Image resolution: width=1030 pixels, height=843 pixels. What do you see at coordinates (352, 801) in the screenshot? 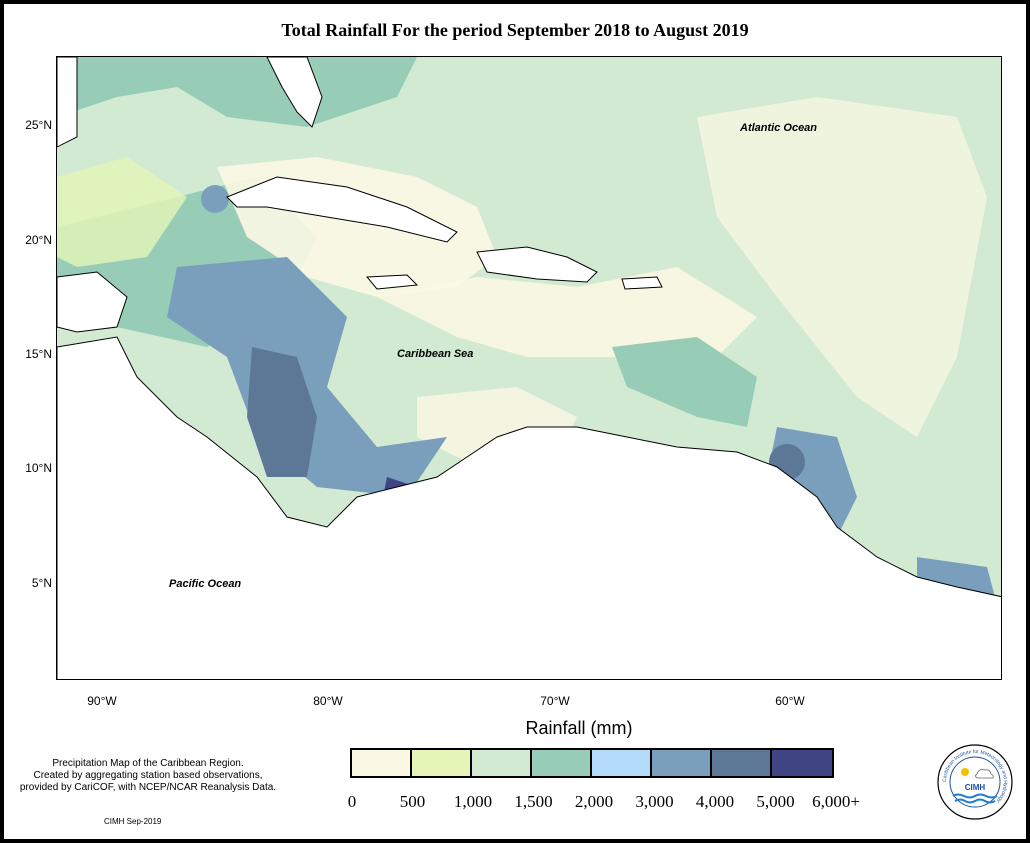
I see `legend-tick-label: 0` at bounding box center [352, 801].